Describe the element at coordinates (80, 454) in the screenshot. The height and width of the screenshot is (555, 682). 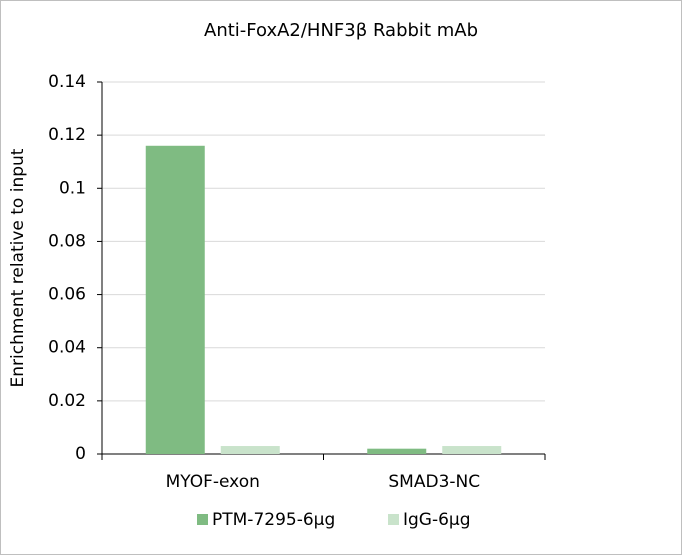
I see `y-tick-label: 0` at that location.